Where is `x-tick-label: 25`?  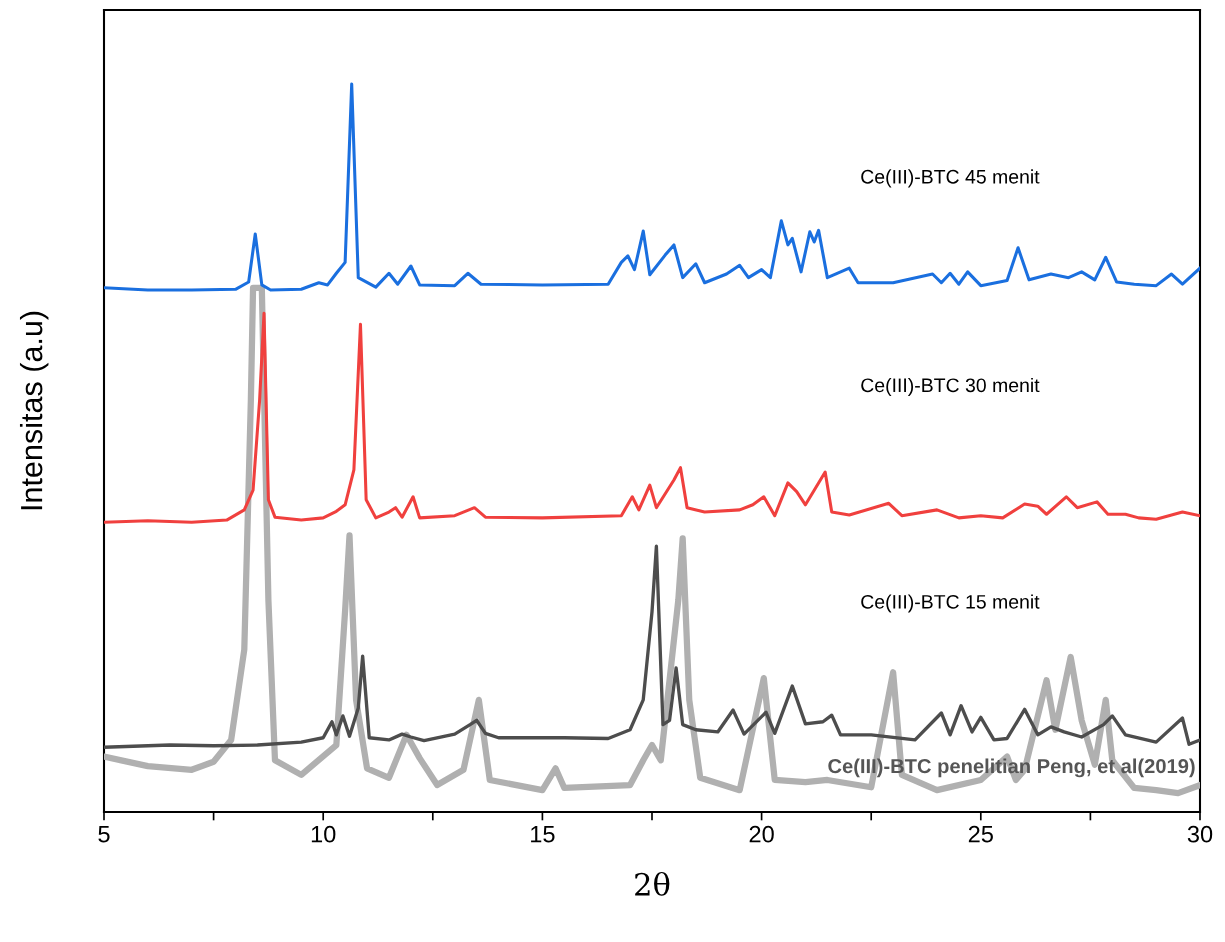 x-tick-label: 25 is located at coordinates (980, 834).